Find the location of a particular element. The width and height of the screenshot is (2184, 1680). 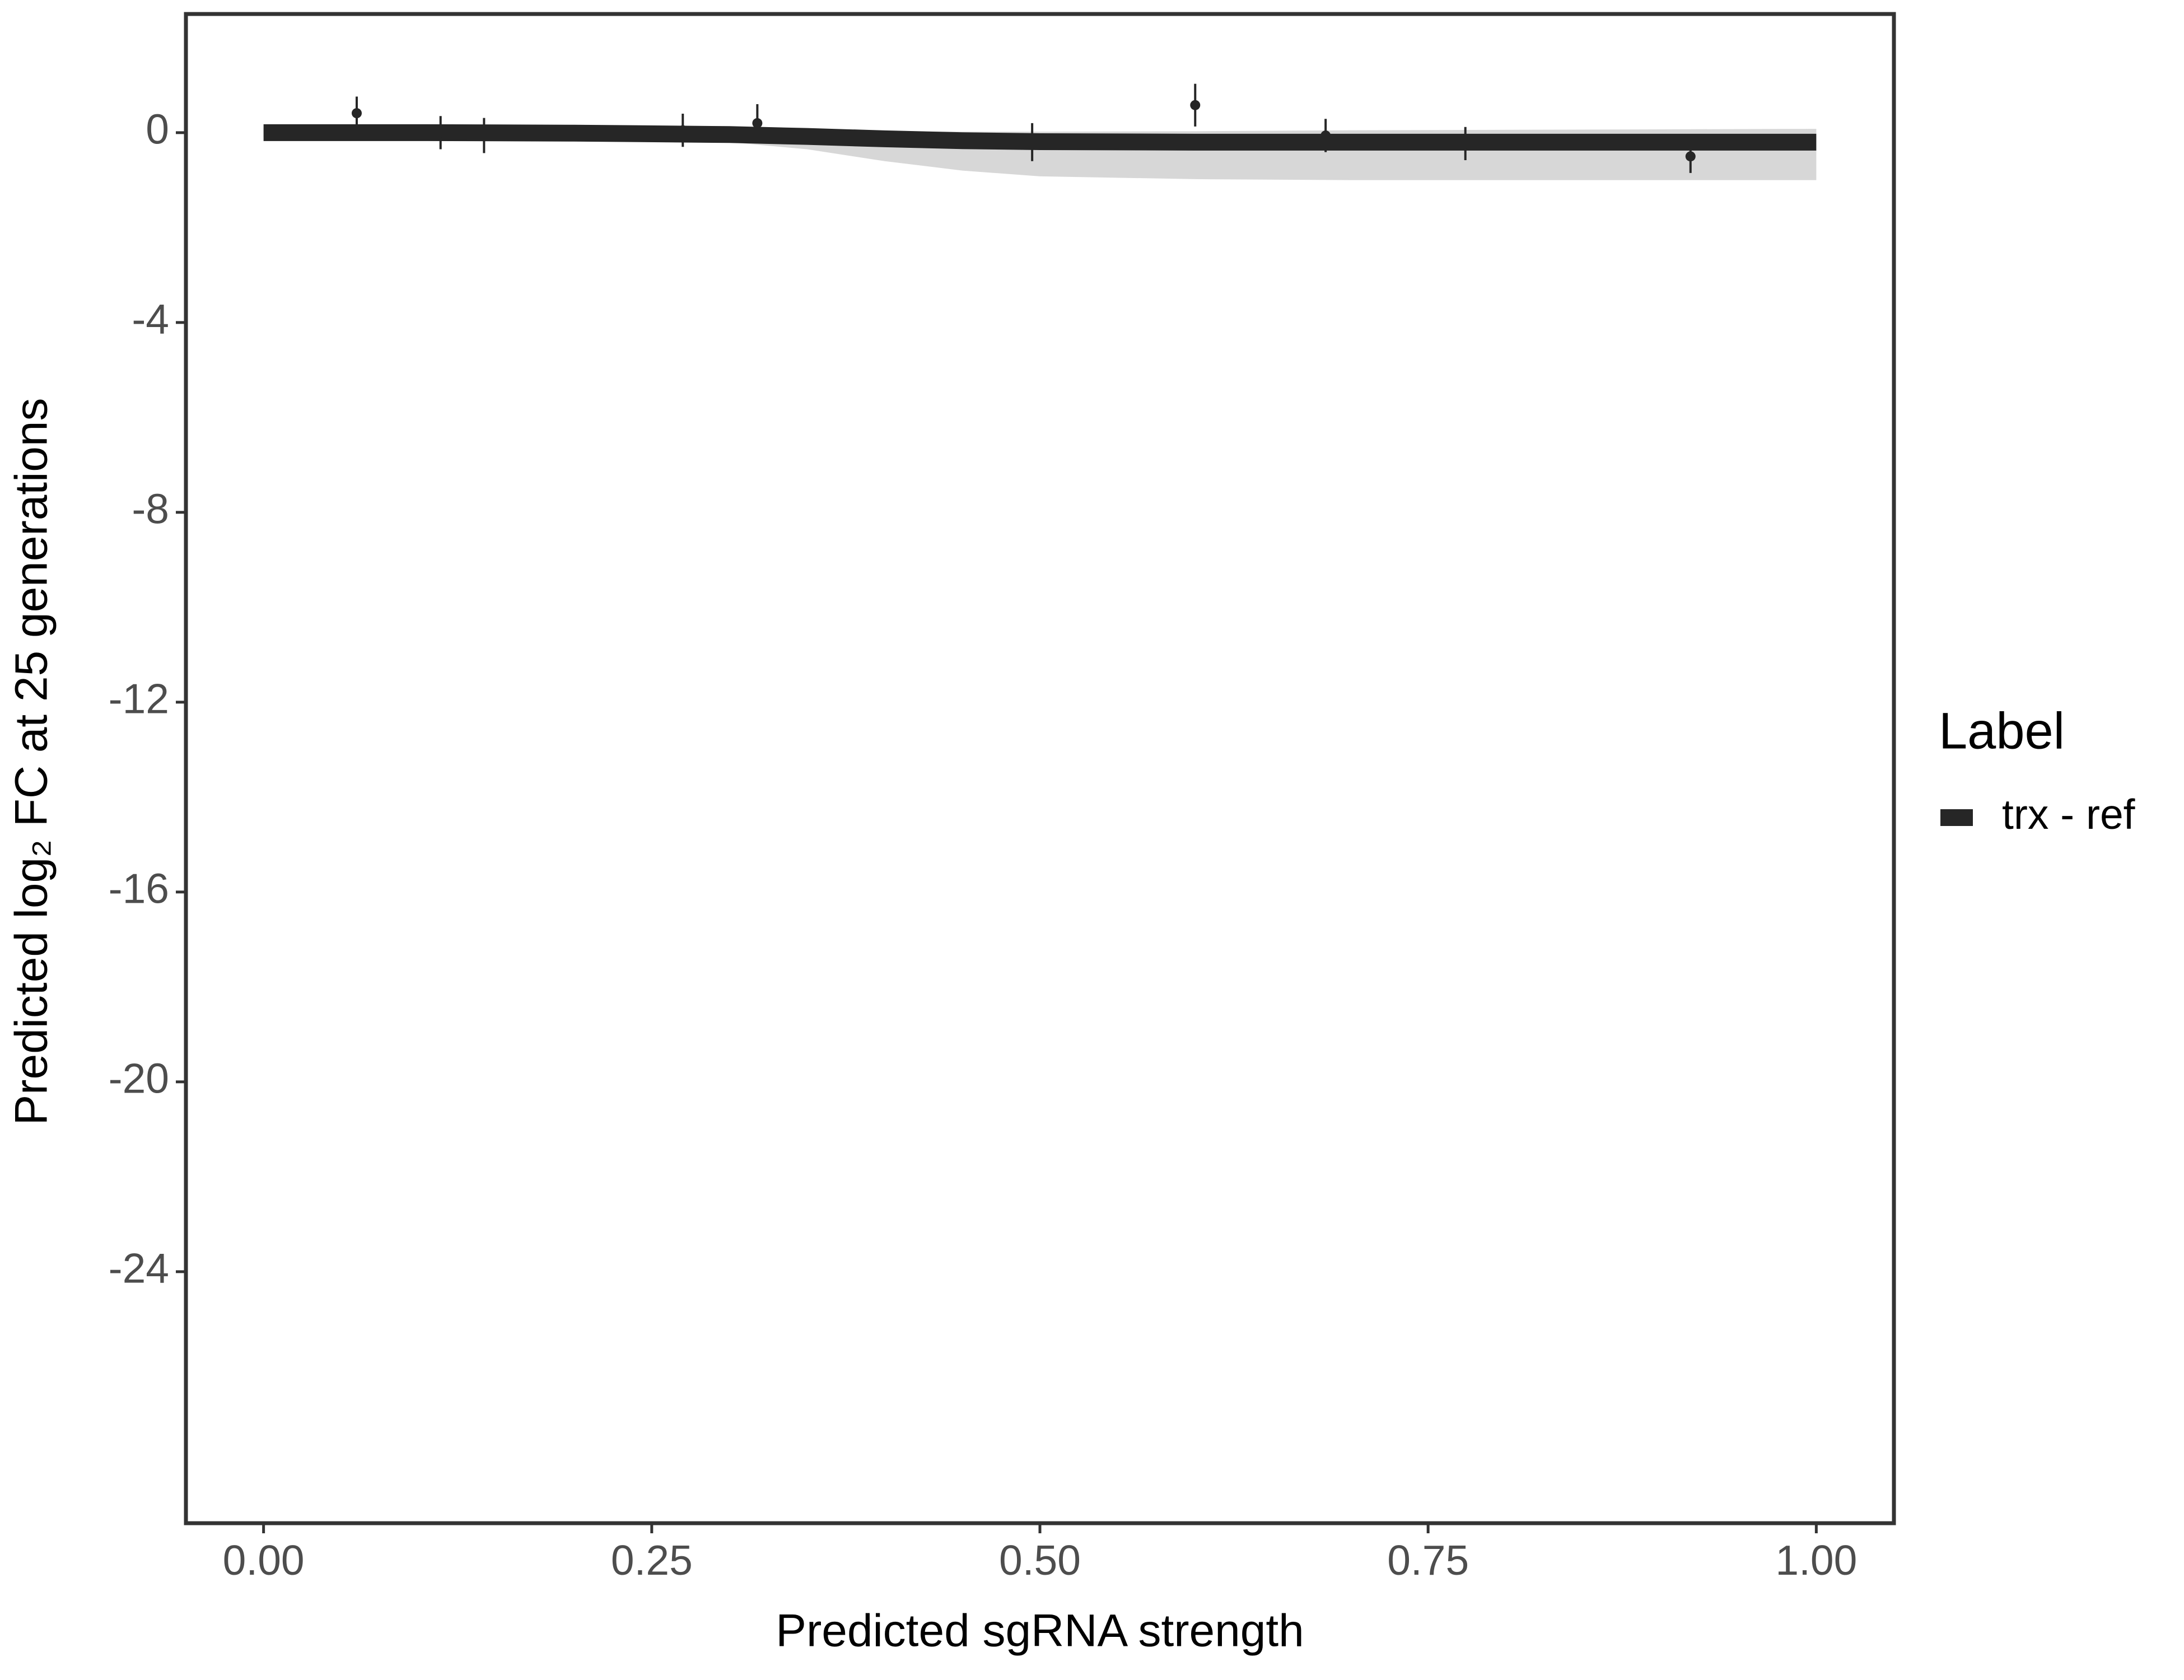

fit-line is located at coordinates (1040, 138).